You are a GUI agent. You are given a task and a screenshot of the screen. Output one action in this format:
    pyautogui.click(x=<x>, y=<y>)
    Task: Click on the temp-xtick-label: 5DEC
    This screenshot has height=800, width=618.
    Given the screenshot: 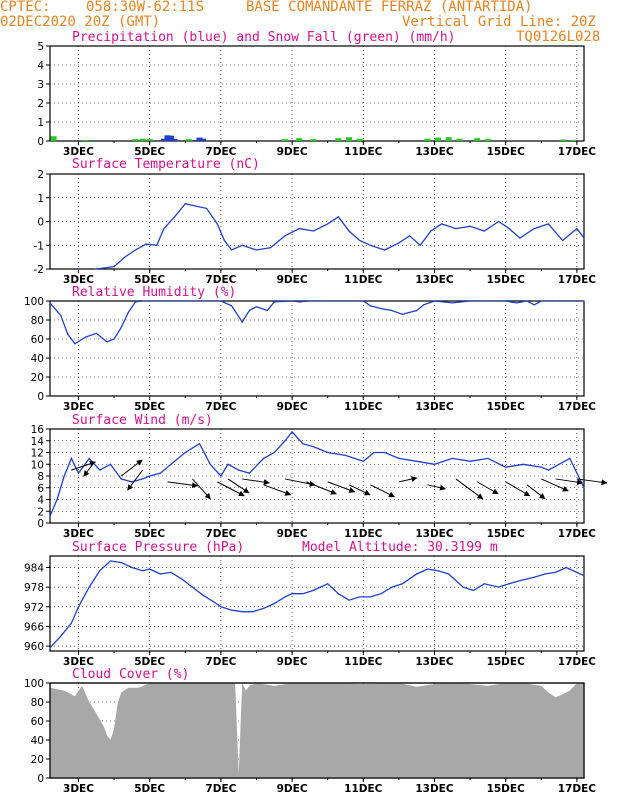 What is the action you would take?
    pyautogui.click(x=149, y=280)
    